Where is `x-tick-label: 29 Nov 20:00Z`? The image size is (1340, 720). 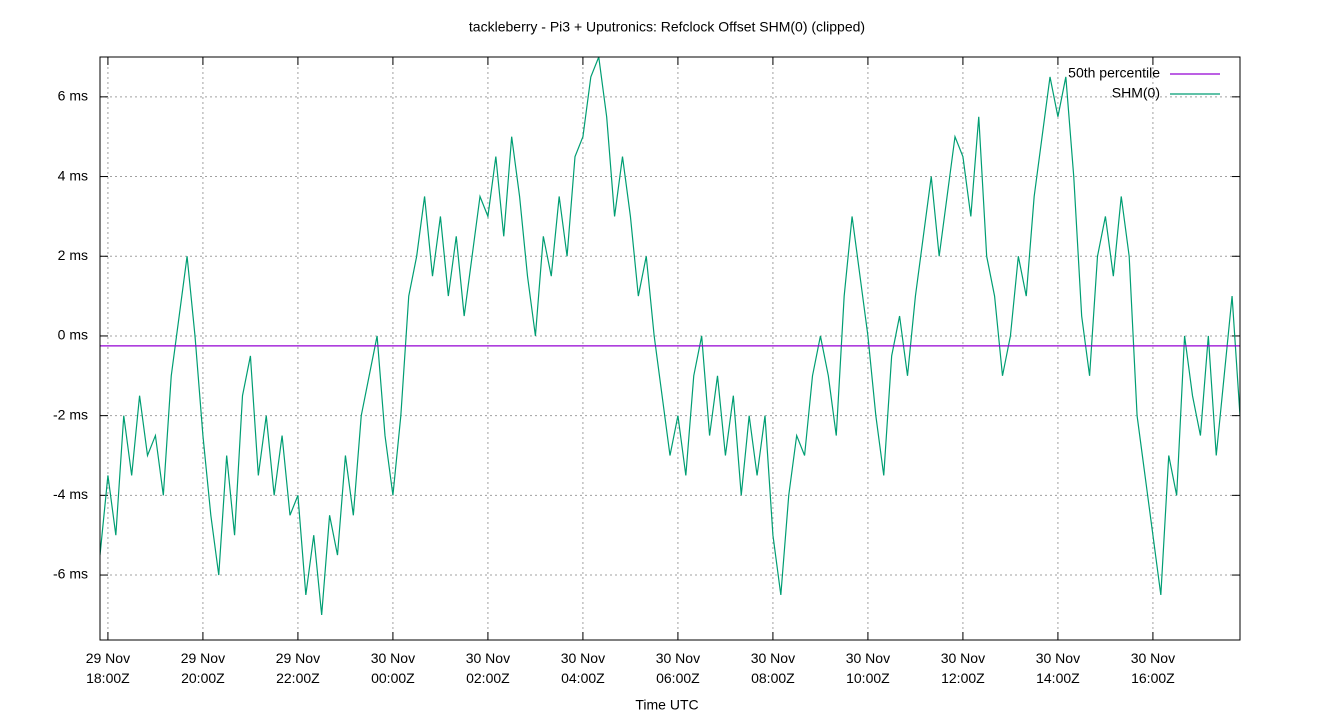 x-tick-label: 29 Nov 20:00Z is located at coordinates (203, 668).